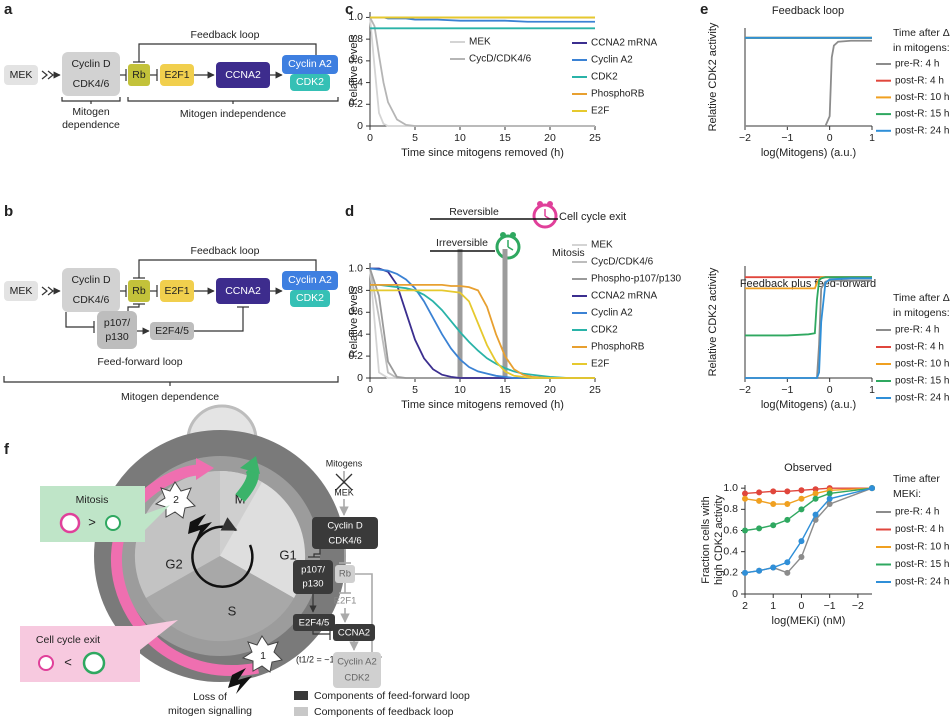 The height and width of the screenshot is (720, 952). Describe the element at coordinates (713, 321) in the screenshot. I see `y-axis-label: Relative CDK2 activity` at that location.